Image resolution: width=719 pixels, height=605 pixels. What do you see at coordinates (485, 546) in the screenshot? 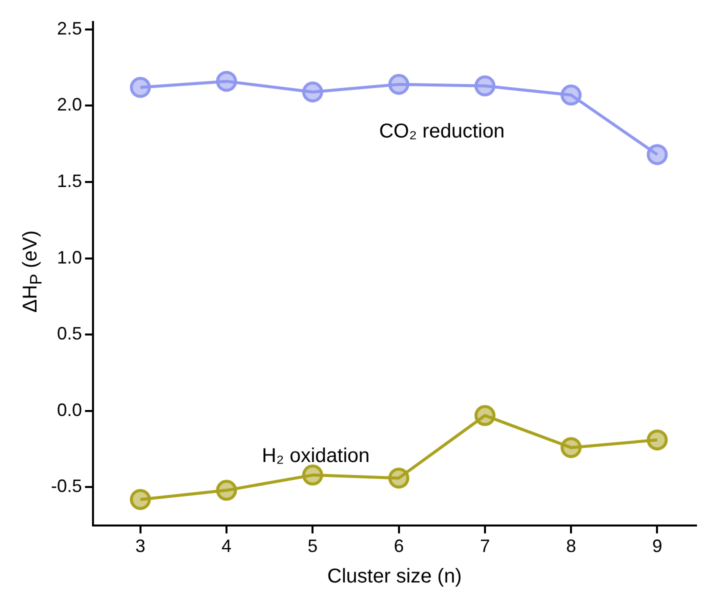
I see `x-tick-label: 7` at bounding box center [485, 546].